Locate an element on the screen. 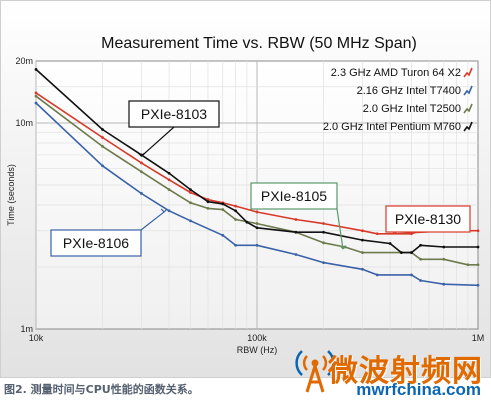 The image size is (491, 400). legend-label: 2.0 GHz Intel T2500 is located at coordinates (412, 109).